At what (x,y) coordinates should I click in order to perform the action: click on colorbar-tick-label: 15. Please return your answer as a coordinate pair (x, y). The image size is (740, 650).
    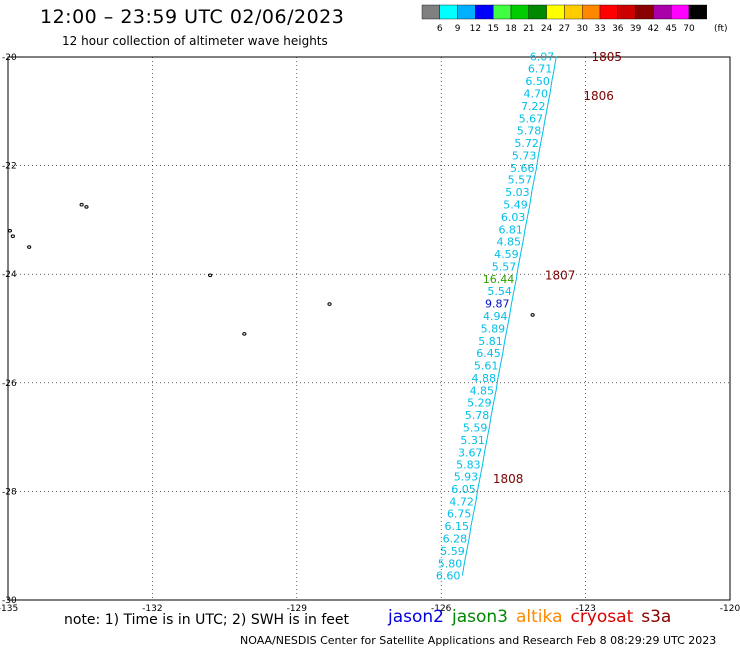
    Looking at the image, I should click on (492, 29).